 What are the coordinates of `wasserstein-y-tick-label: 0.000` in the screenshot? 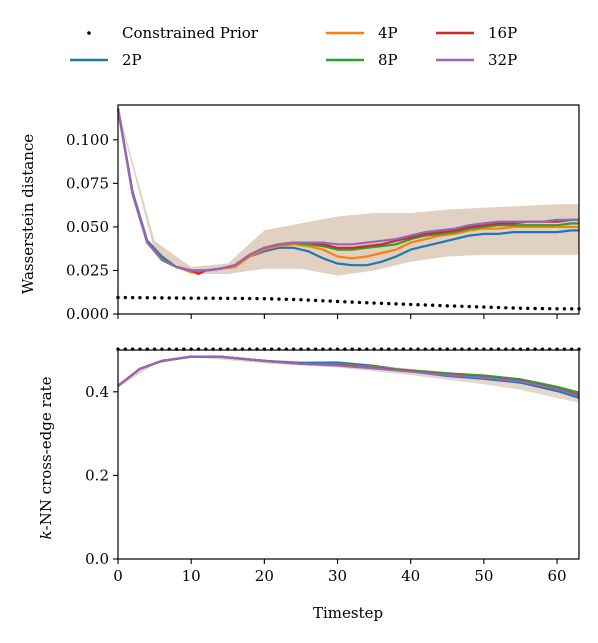 It's located at (87, 314).